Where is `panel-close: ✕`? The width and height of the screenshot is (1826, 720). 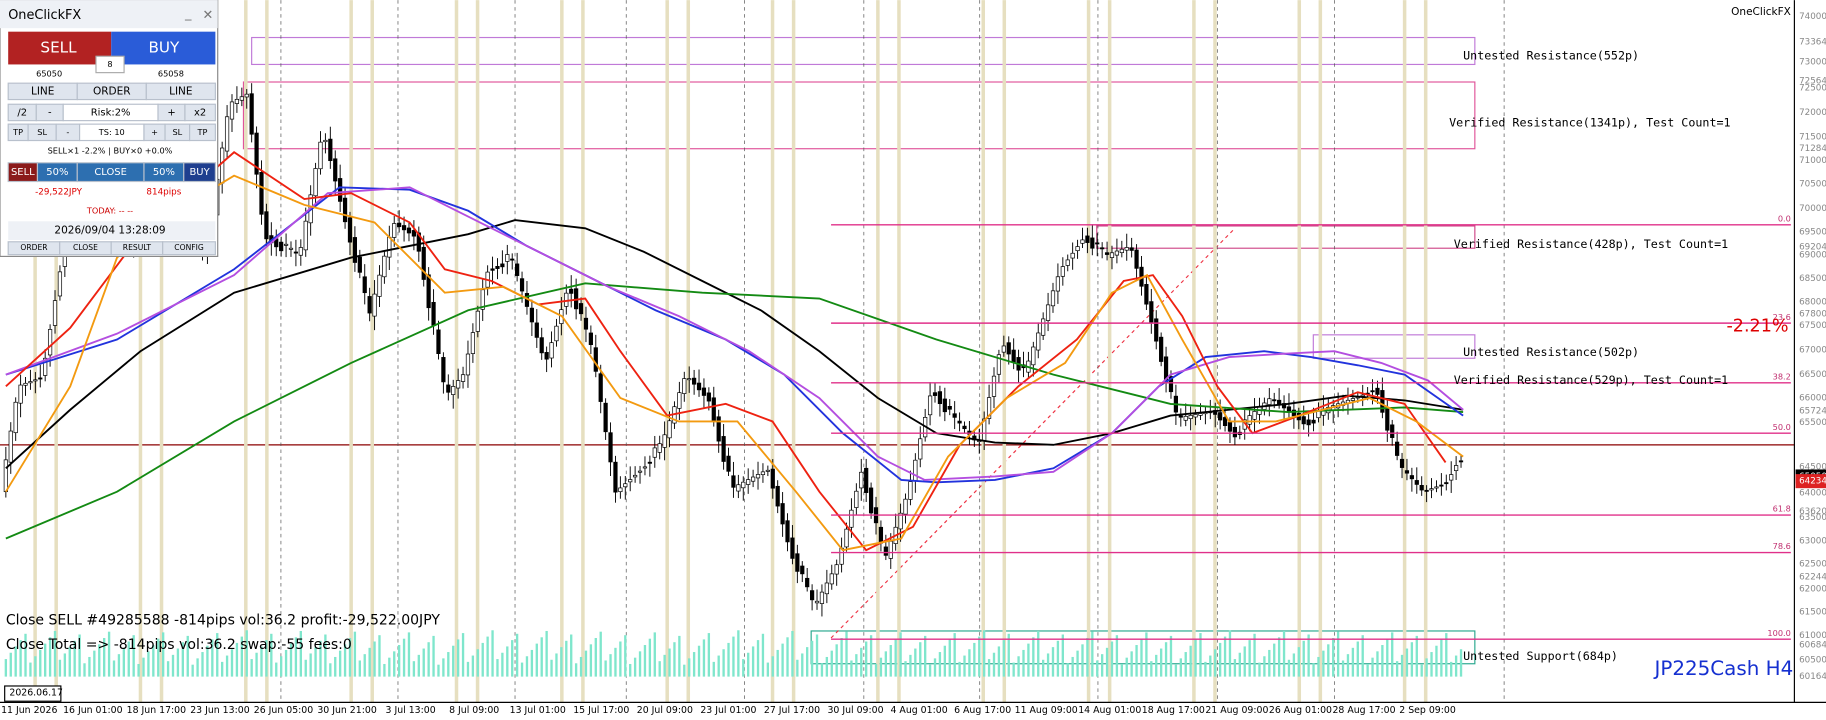
panel-close: ✕ is located at coordinates (207, 15).